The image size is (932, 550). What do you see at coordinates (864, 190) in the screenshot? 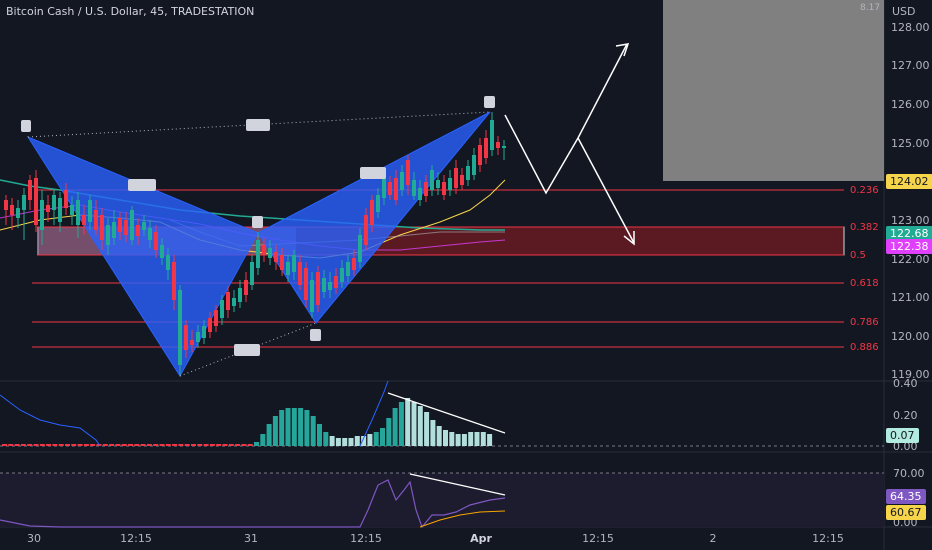
I see `fib-label-0236: 0.236` at bounding box center [864, 190].